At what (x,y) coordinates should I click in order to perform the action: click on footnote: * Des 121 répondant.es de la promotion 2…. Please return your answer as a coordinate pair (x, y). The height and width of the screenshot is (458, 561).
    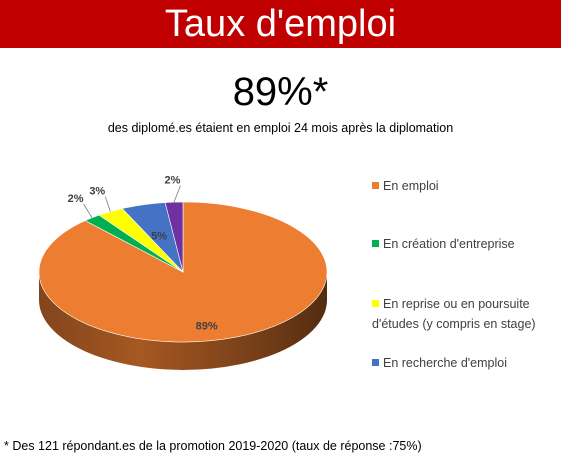
    Looking at the image, I should click on (213, 446).